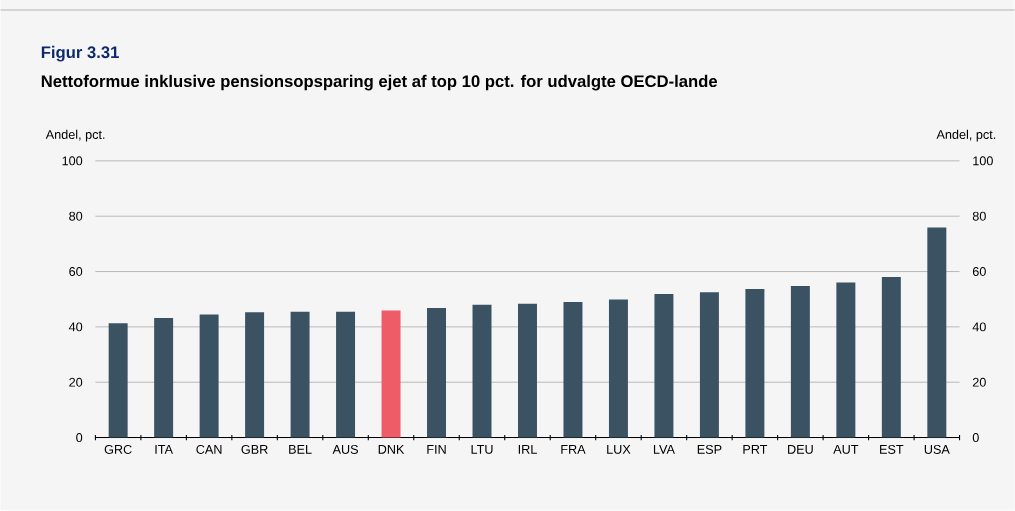 The width and height of the screenshot is (1015, 511). I want to click on x-tick-label: ESP, so click(709, 450).